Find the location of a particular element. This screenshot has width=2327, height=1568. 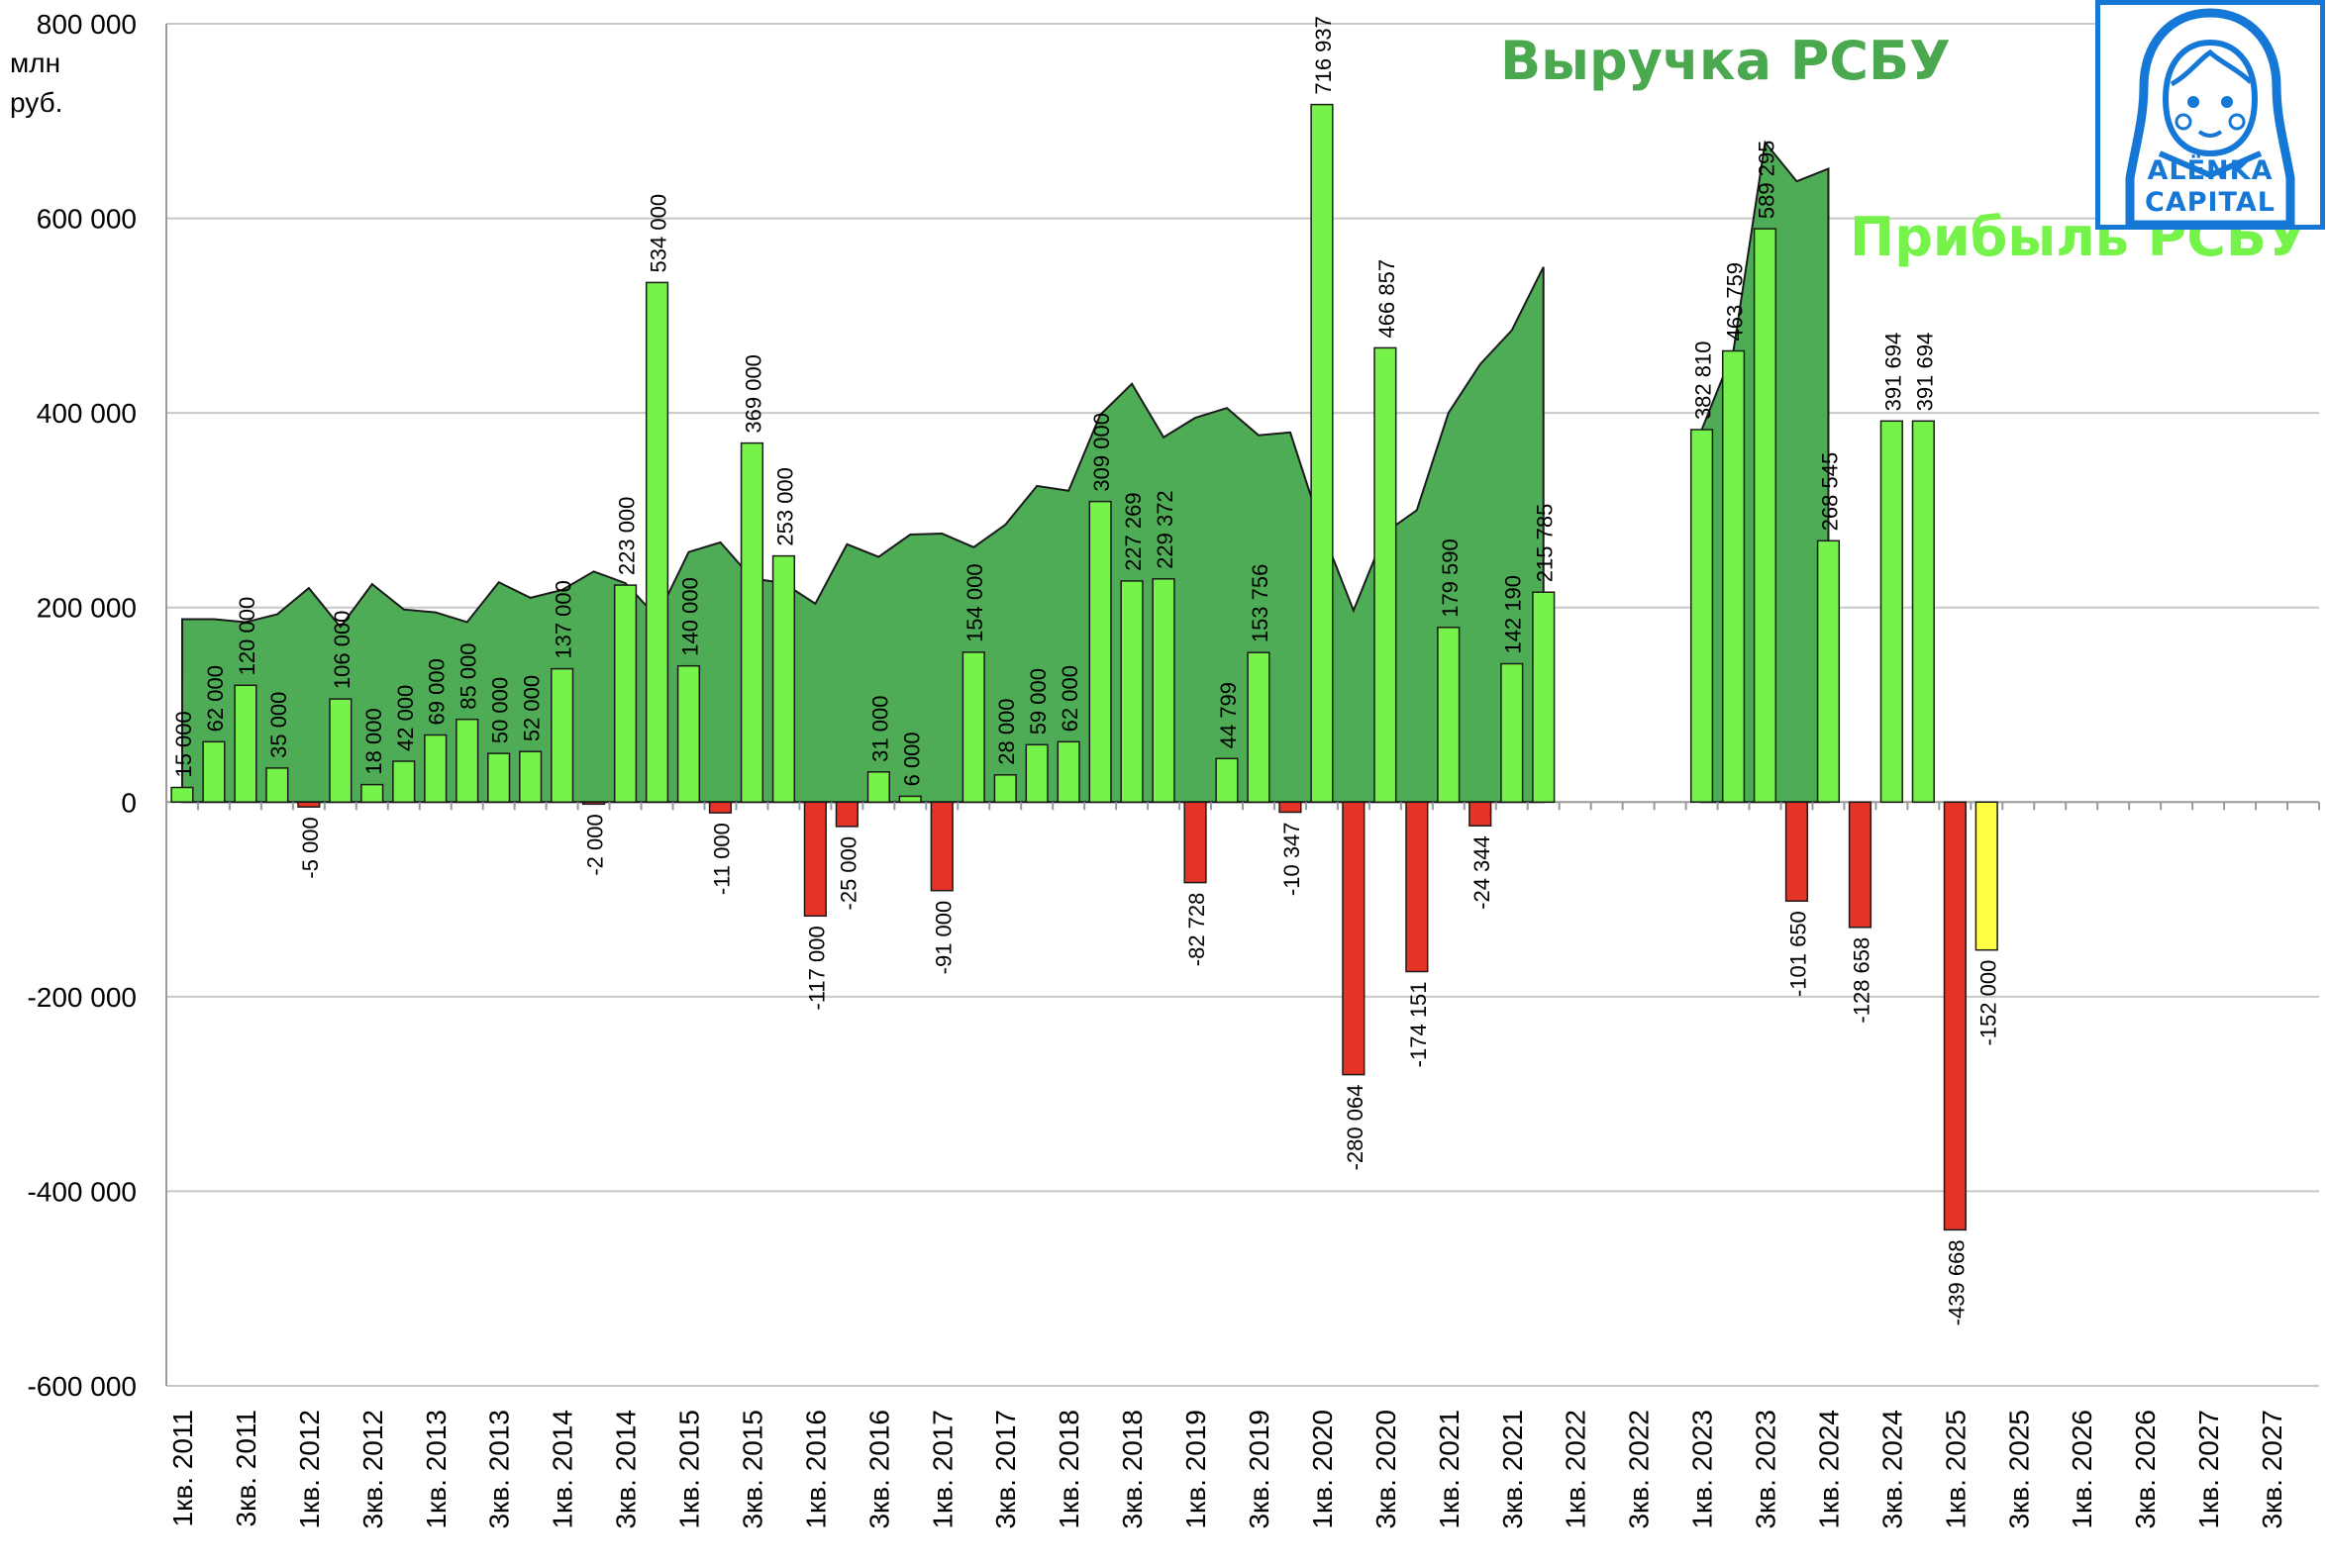

data-label: -24 344 is located at coordinates (1481, 872).